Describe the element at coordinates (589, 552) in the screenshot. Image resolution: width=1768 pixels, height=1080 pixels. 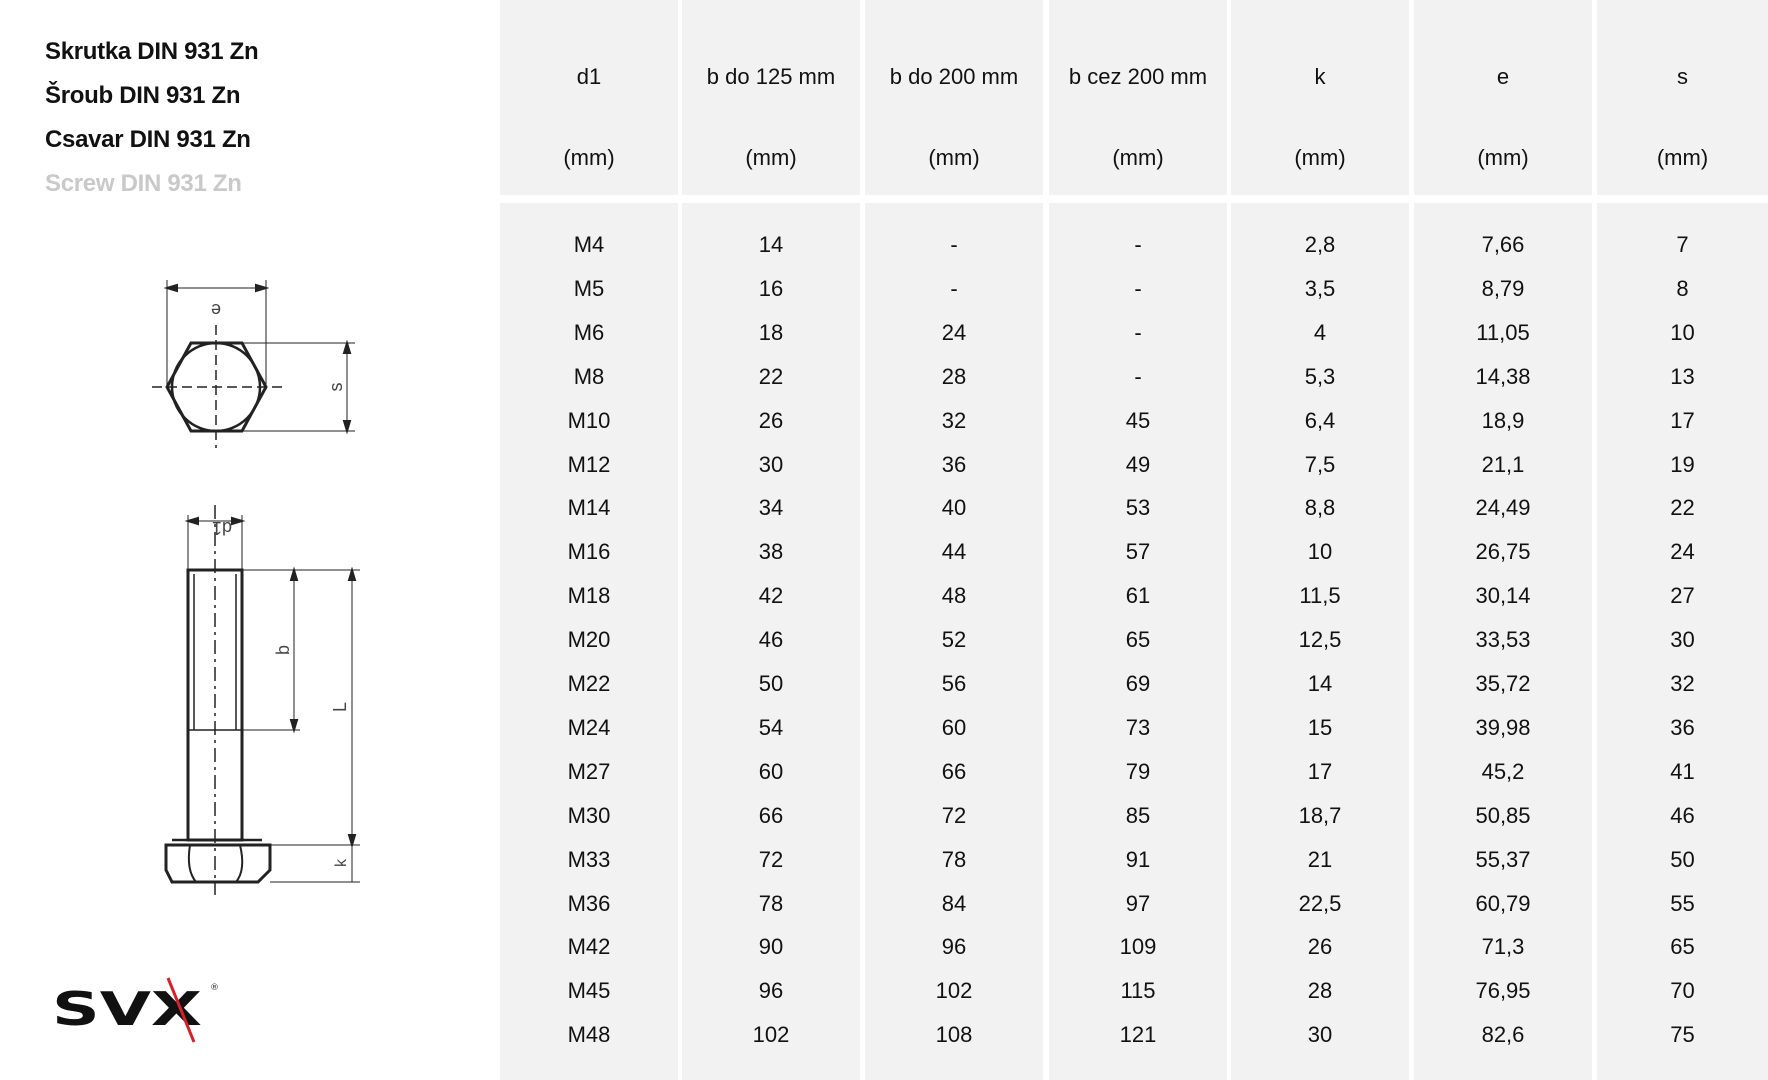
I see `table-cell: M16` at that location.